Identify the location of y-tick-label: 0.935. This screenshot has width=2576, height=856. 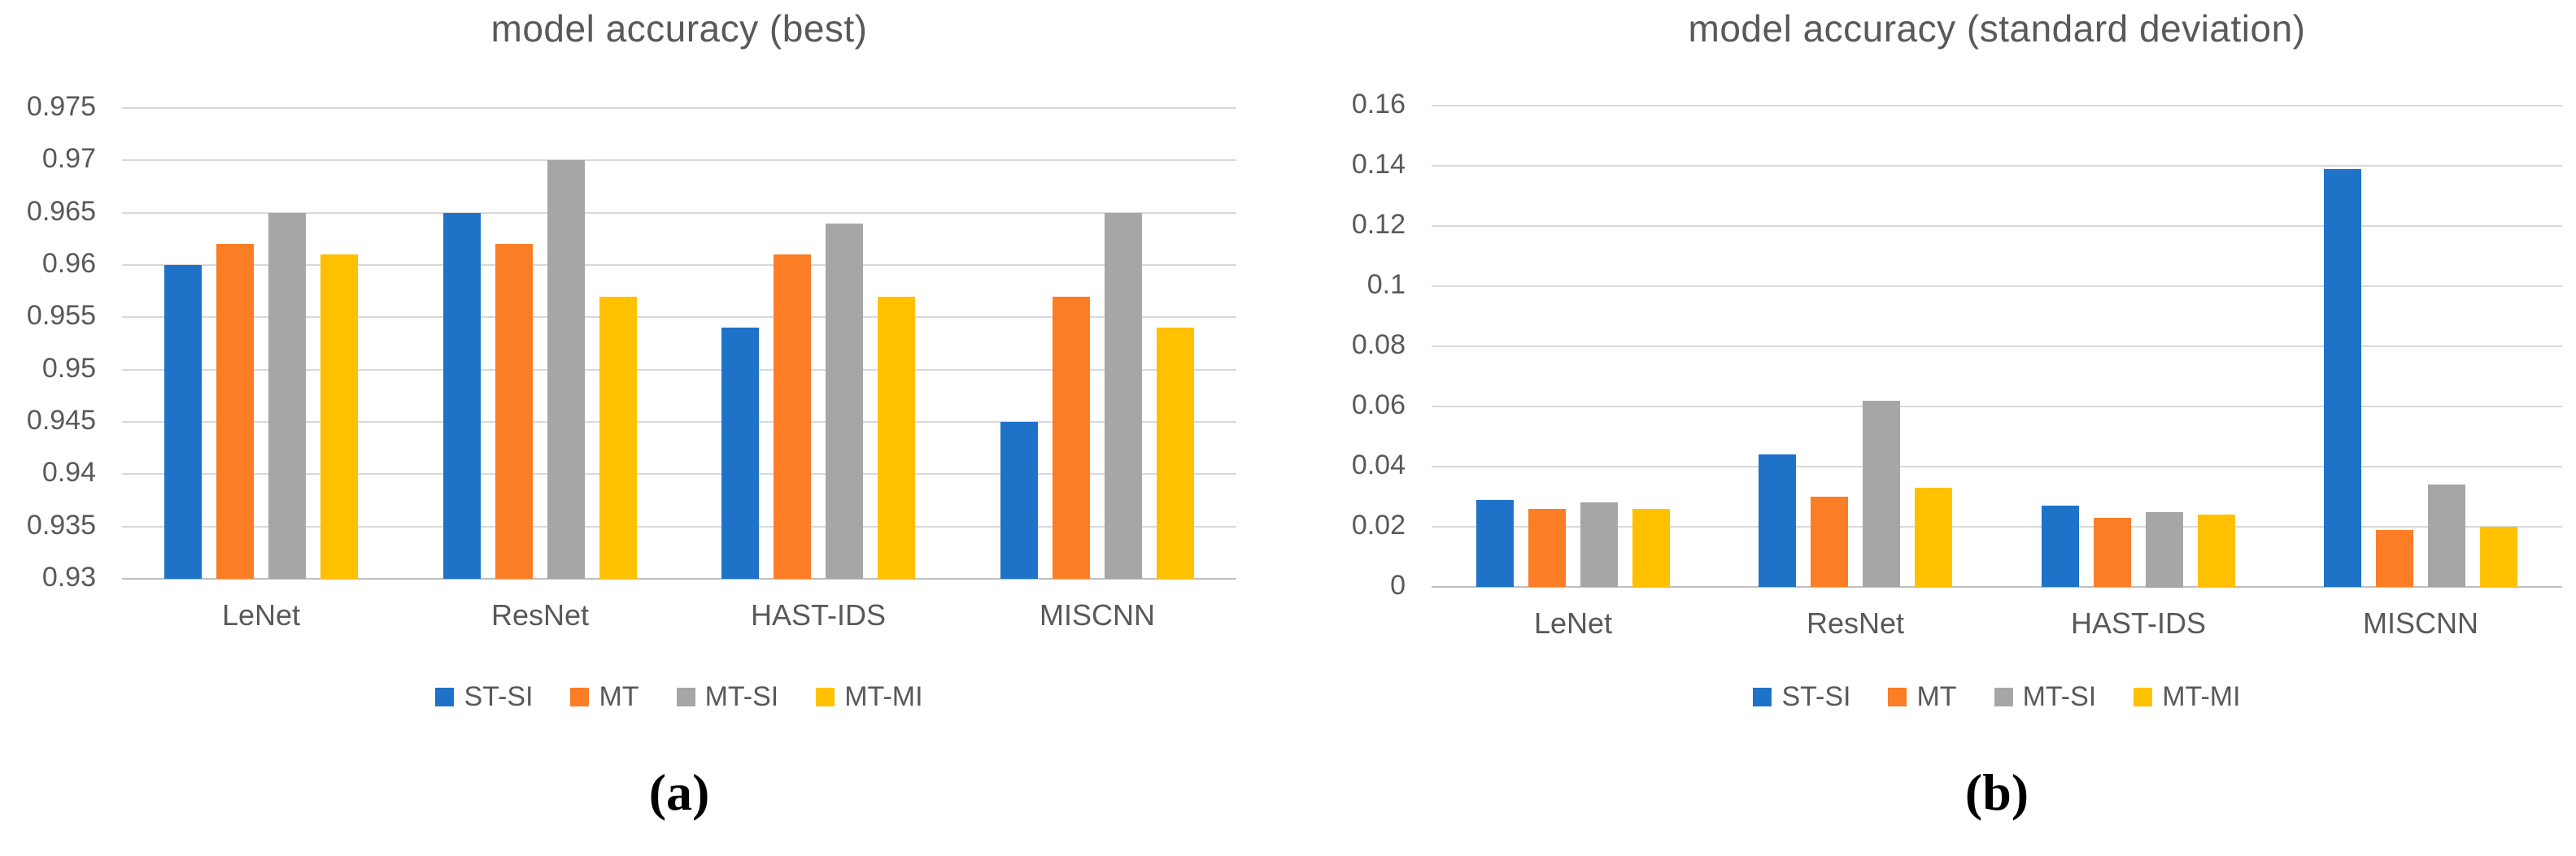
(61, 526).